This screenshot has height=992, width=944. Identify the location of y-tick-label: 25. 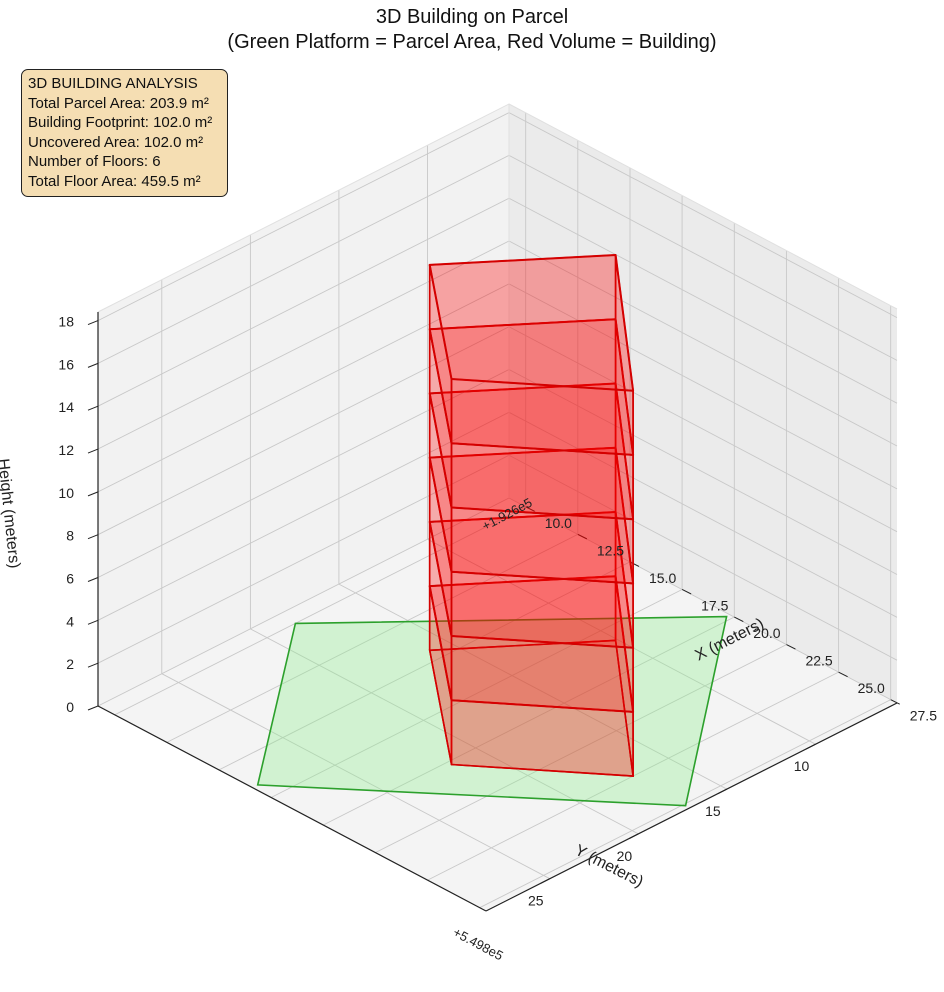
(536, 901).